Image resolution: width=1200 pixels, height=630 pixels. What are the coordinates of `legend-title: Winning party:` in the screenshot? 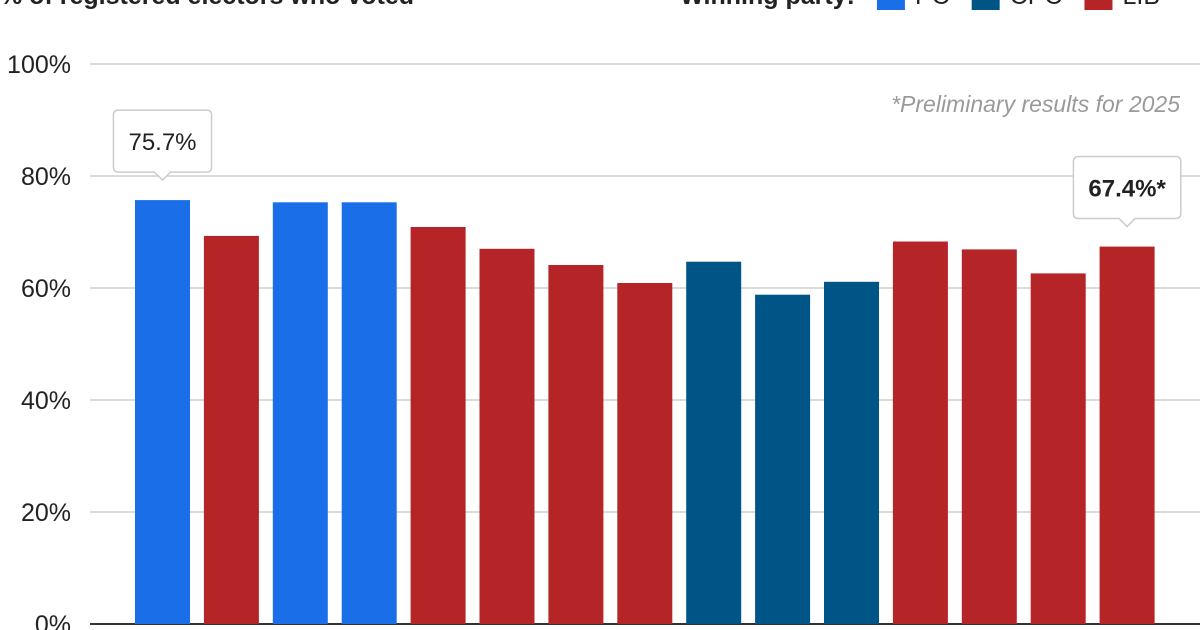 It's located at (767, 5).